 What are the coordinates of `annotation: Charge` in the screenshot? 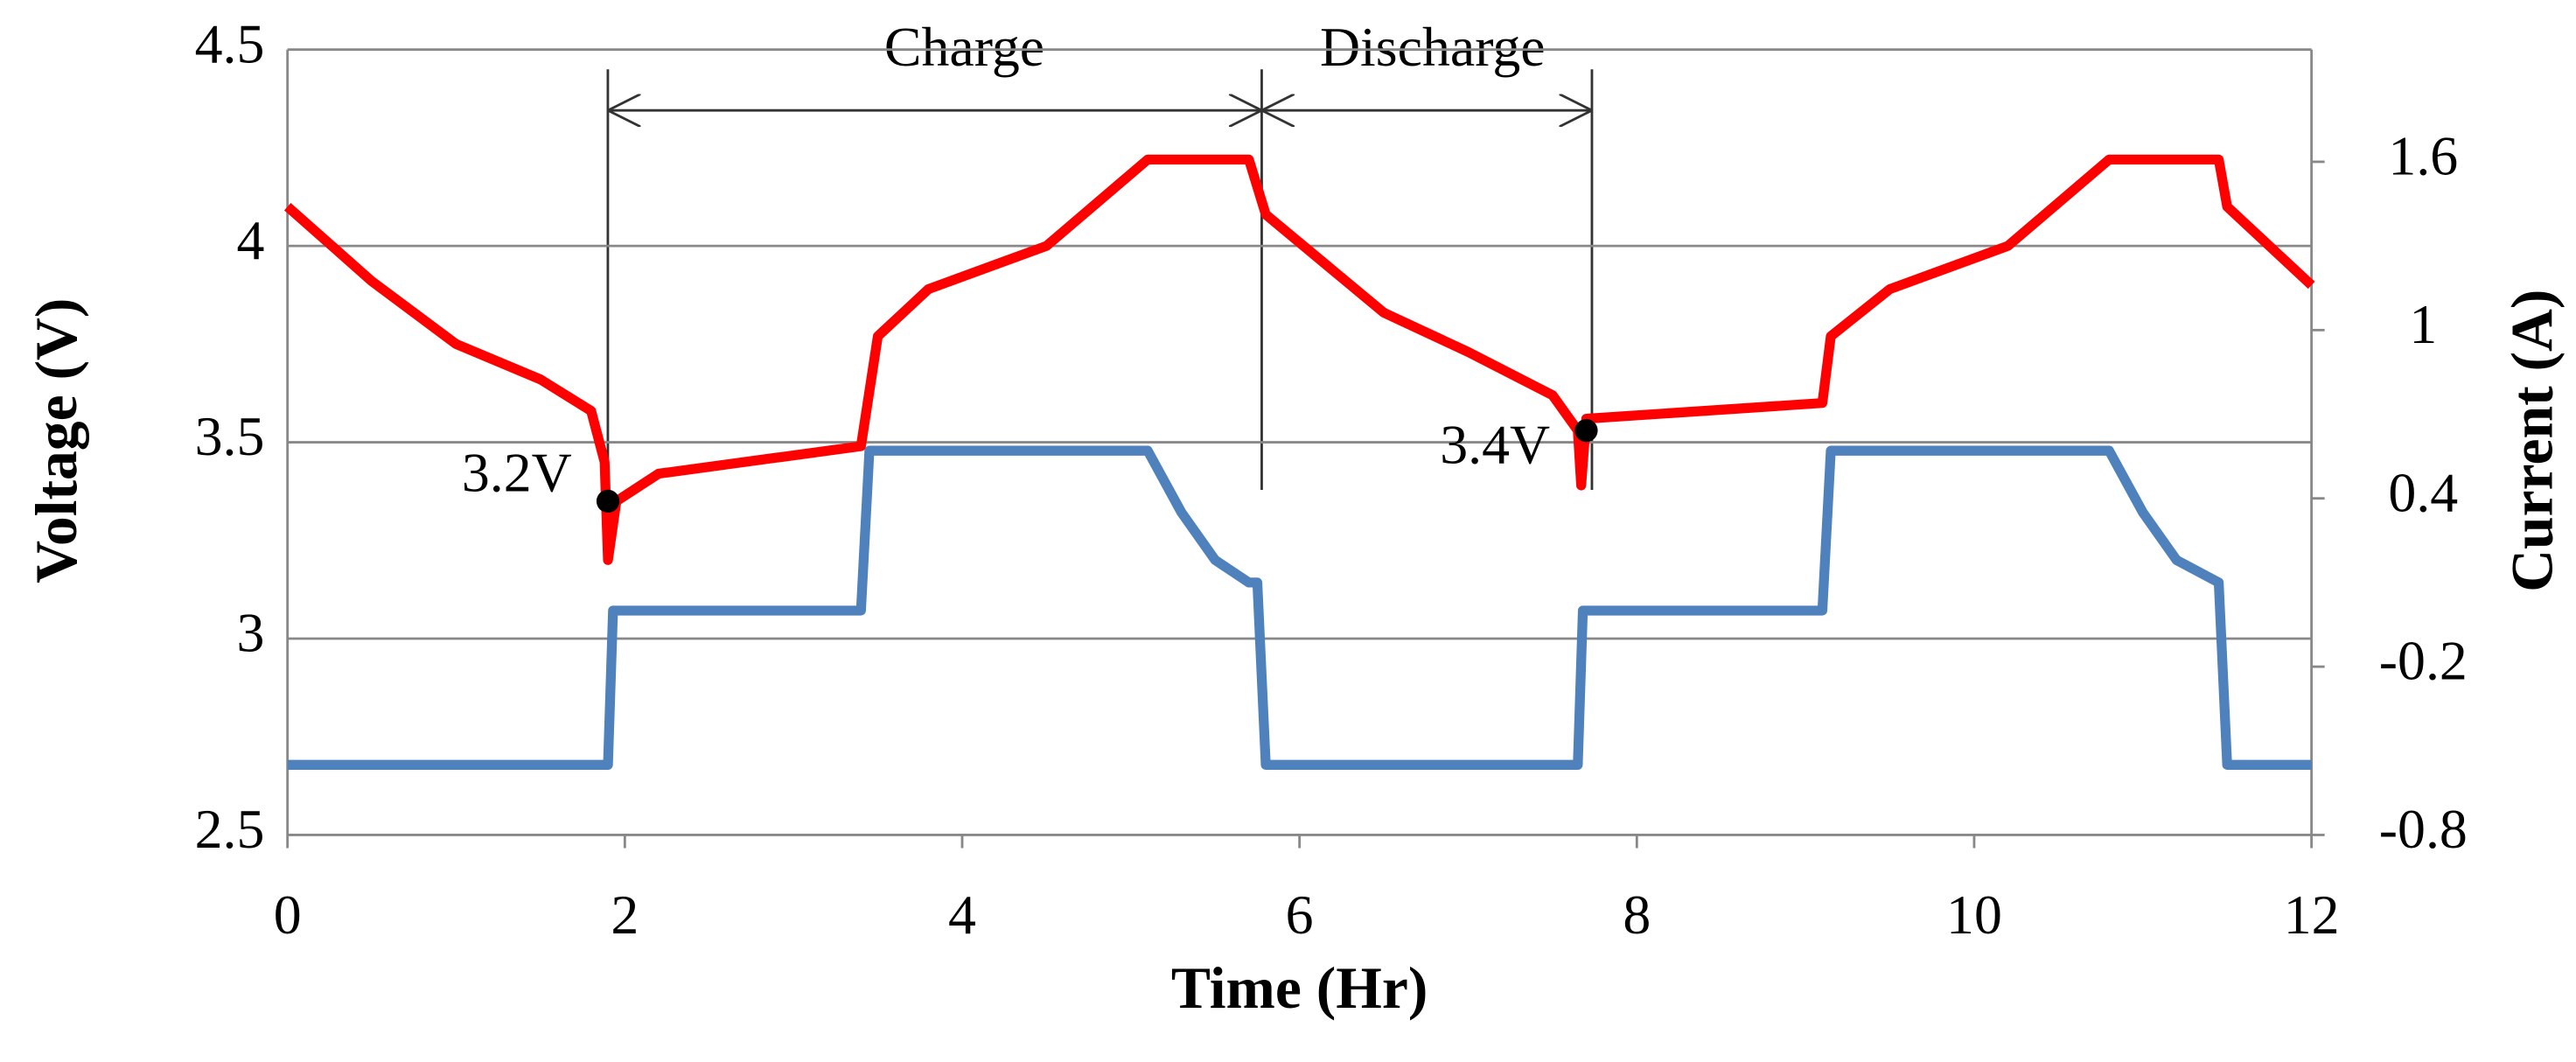 It's located at (964, 47).